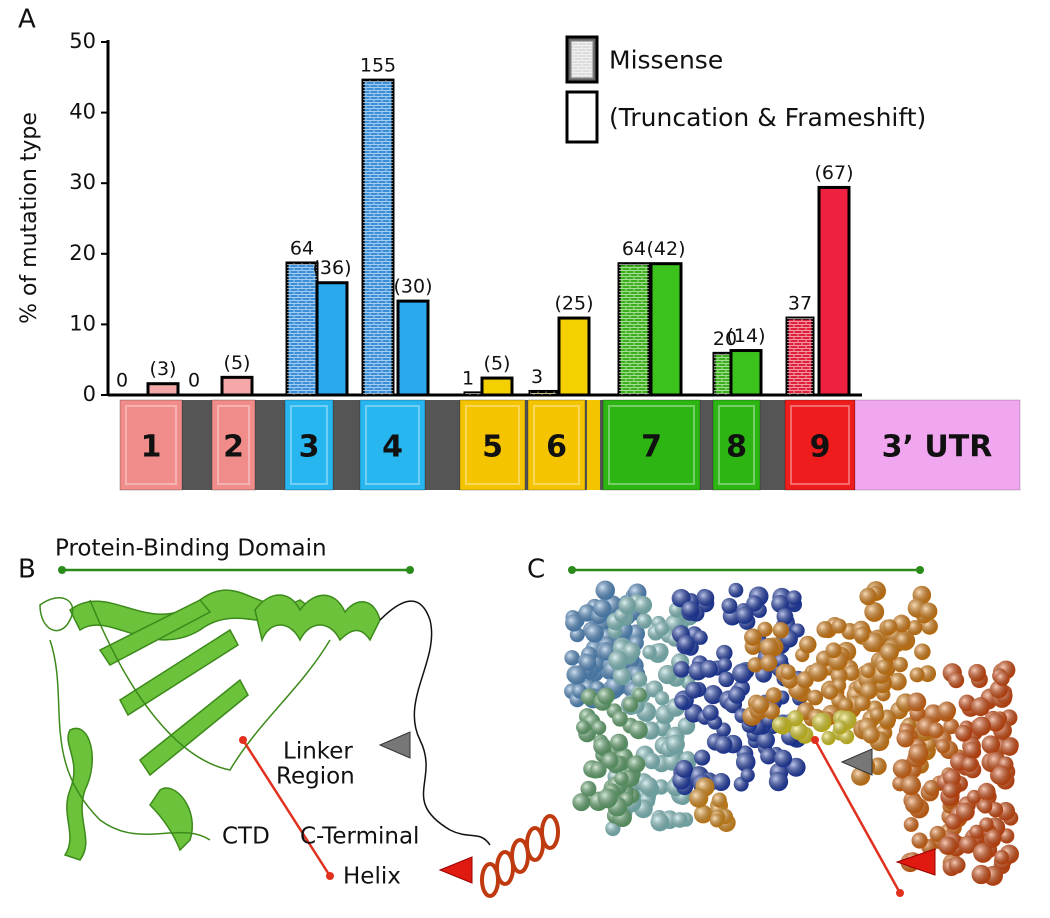 The image size is (1050, 918). What do you see at coordinates (435, 723) in the screenshot?
I see `linker-strand` at bounding box center [435, 723].